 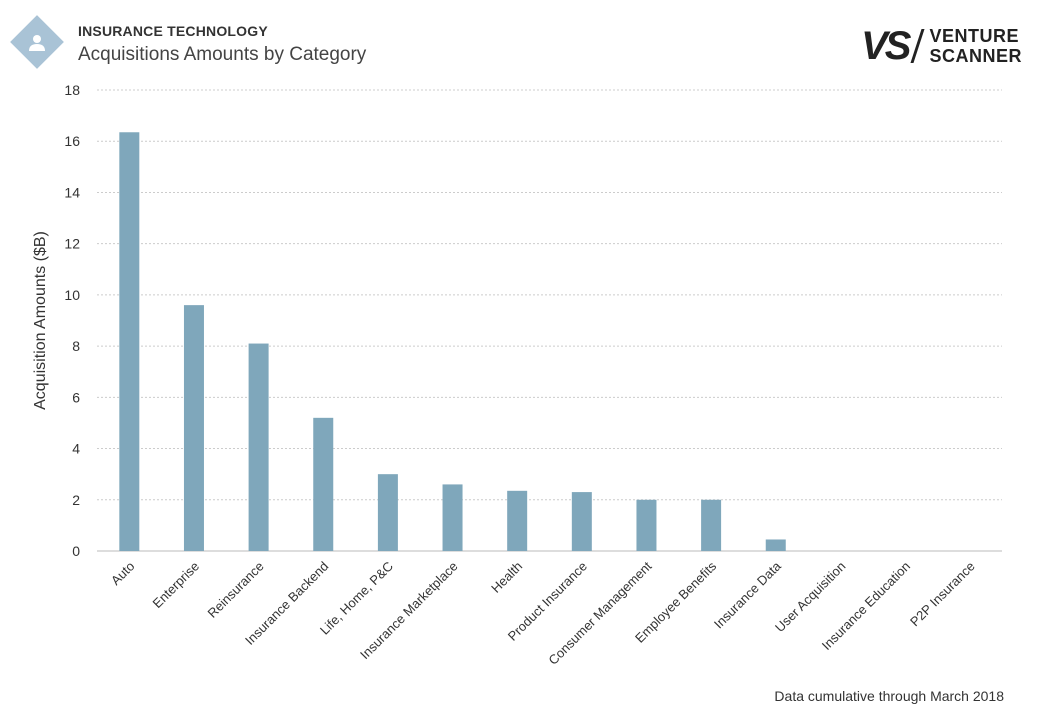 What do you see at coordinates (72, 192) in the screenshot?
I see `y-tick-label: 14` at bounding box center [72, 192].